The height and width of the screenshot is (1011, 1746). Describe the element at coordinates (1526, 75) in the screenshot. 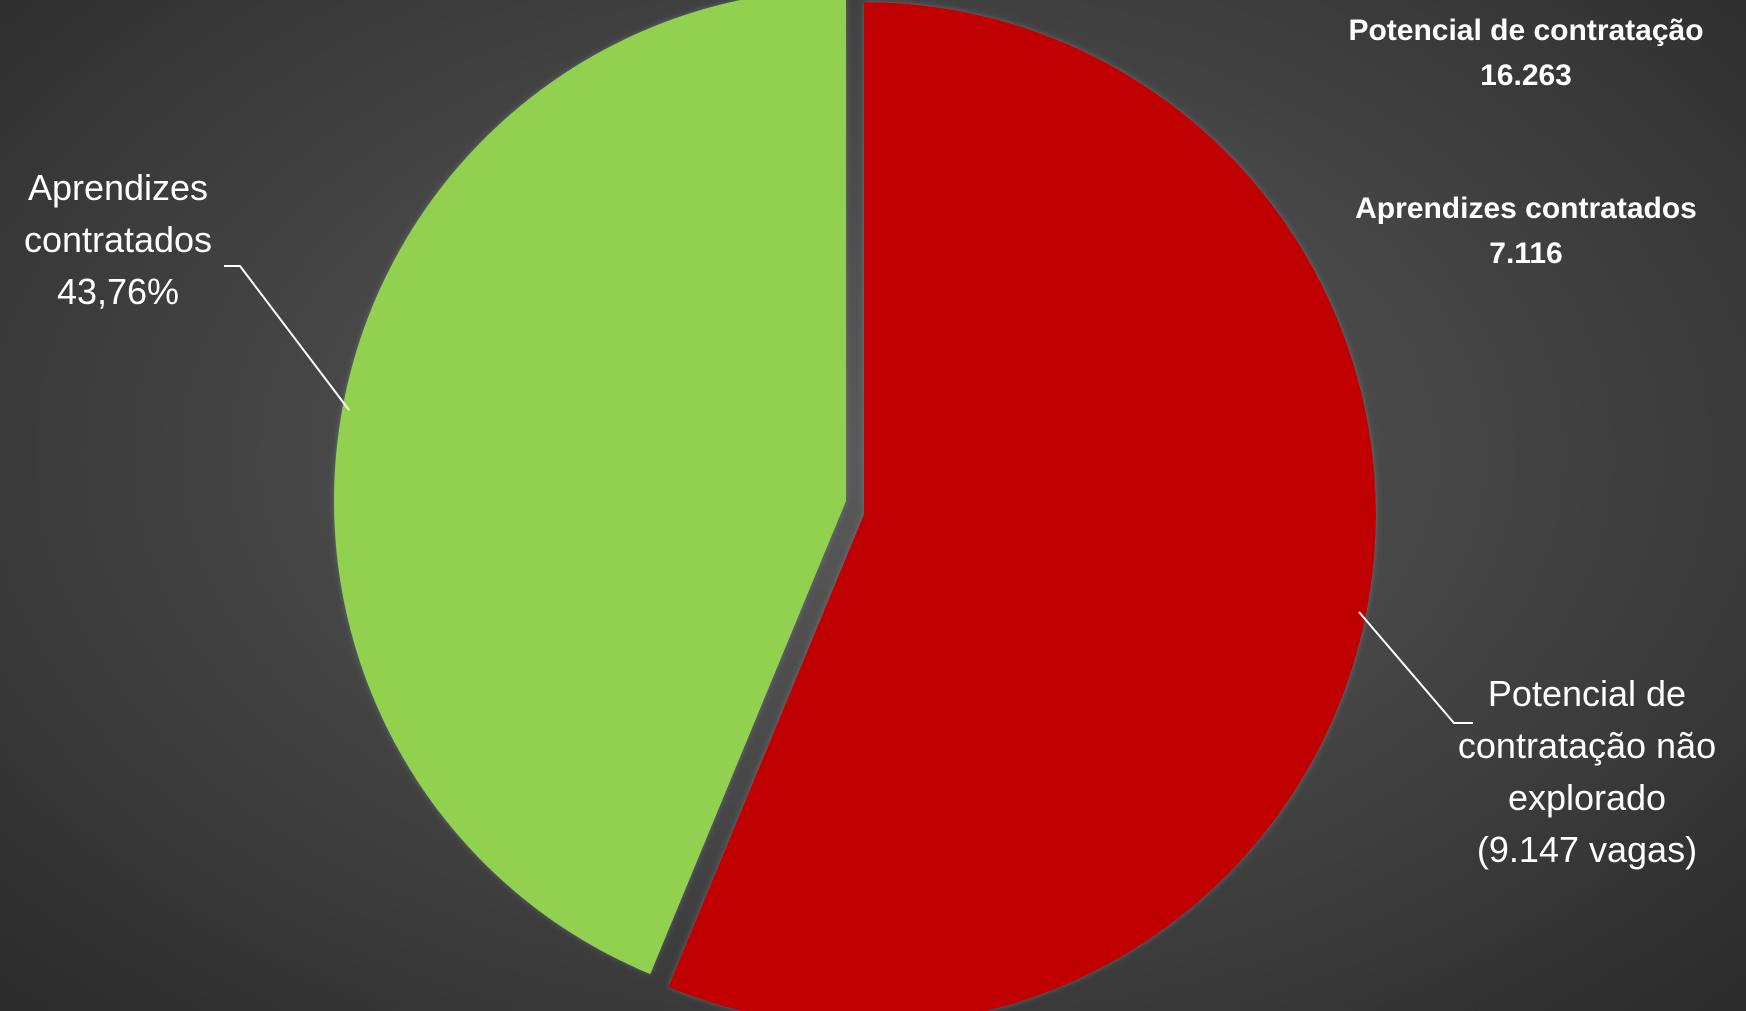

I see `summary-potencial-value: 16.263` at that location.